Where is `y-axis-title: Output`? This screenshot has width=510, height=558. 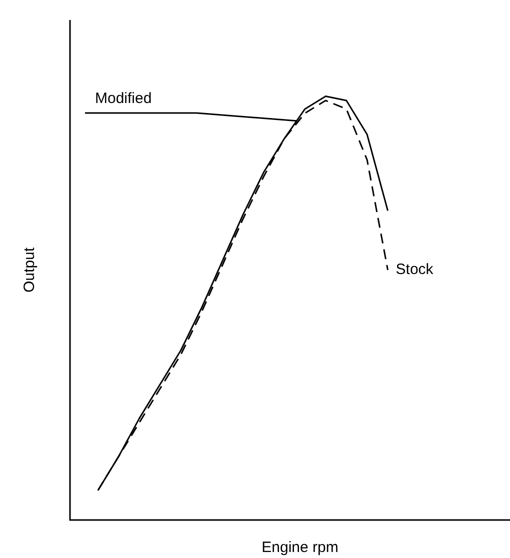 y-axis-title: Output is located at coordinates (29, 269).